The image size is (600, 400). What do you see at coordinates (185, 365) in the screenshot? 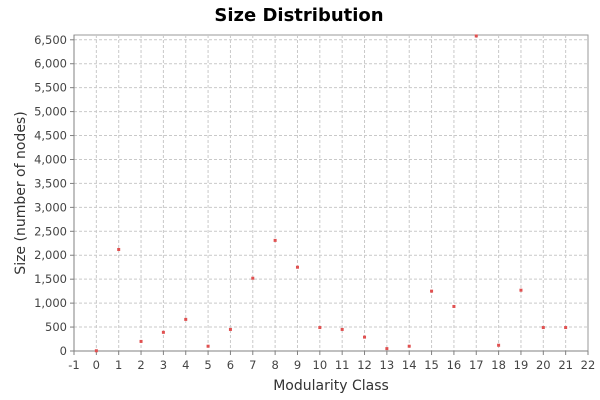
I see `x-tick-label: 4` at bounding box center [185, 365].